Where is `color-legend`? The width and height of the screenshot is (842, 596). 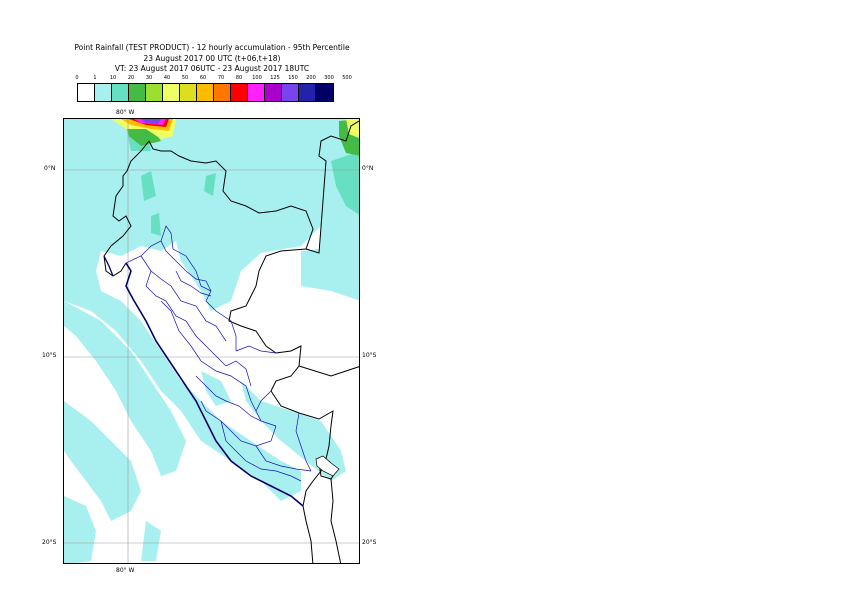 color-legend is located at coordinates (205, 92).